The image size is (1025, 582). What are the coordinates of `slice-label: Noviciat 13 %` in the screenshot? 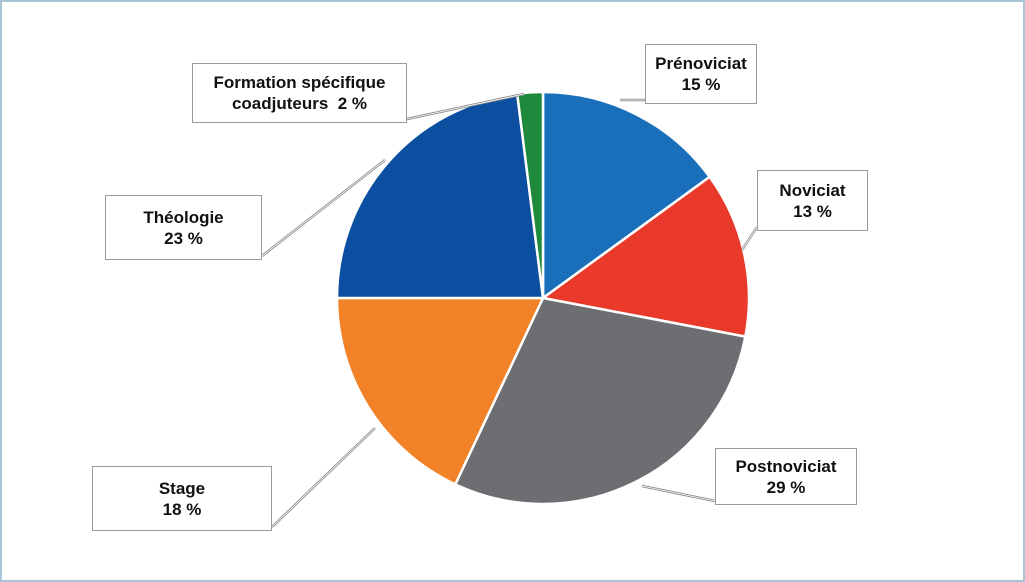 It's located at (812, 200).